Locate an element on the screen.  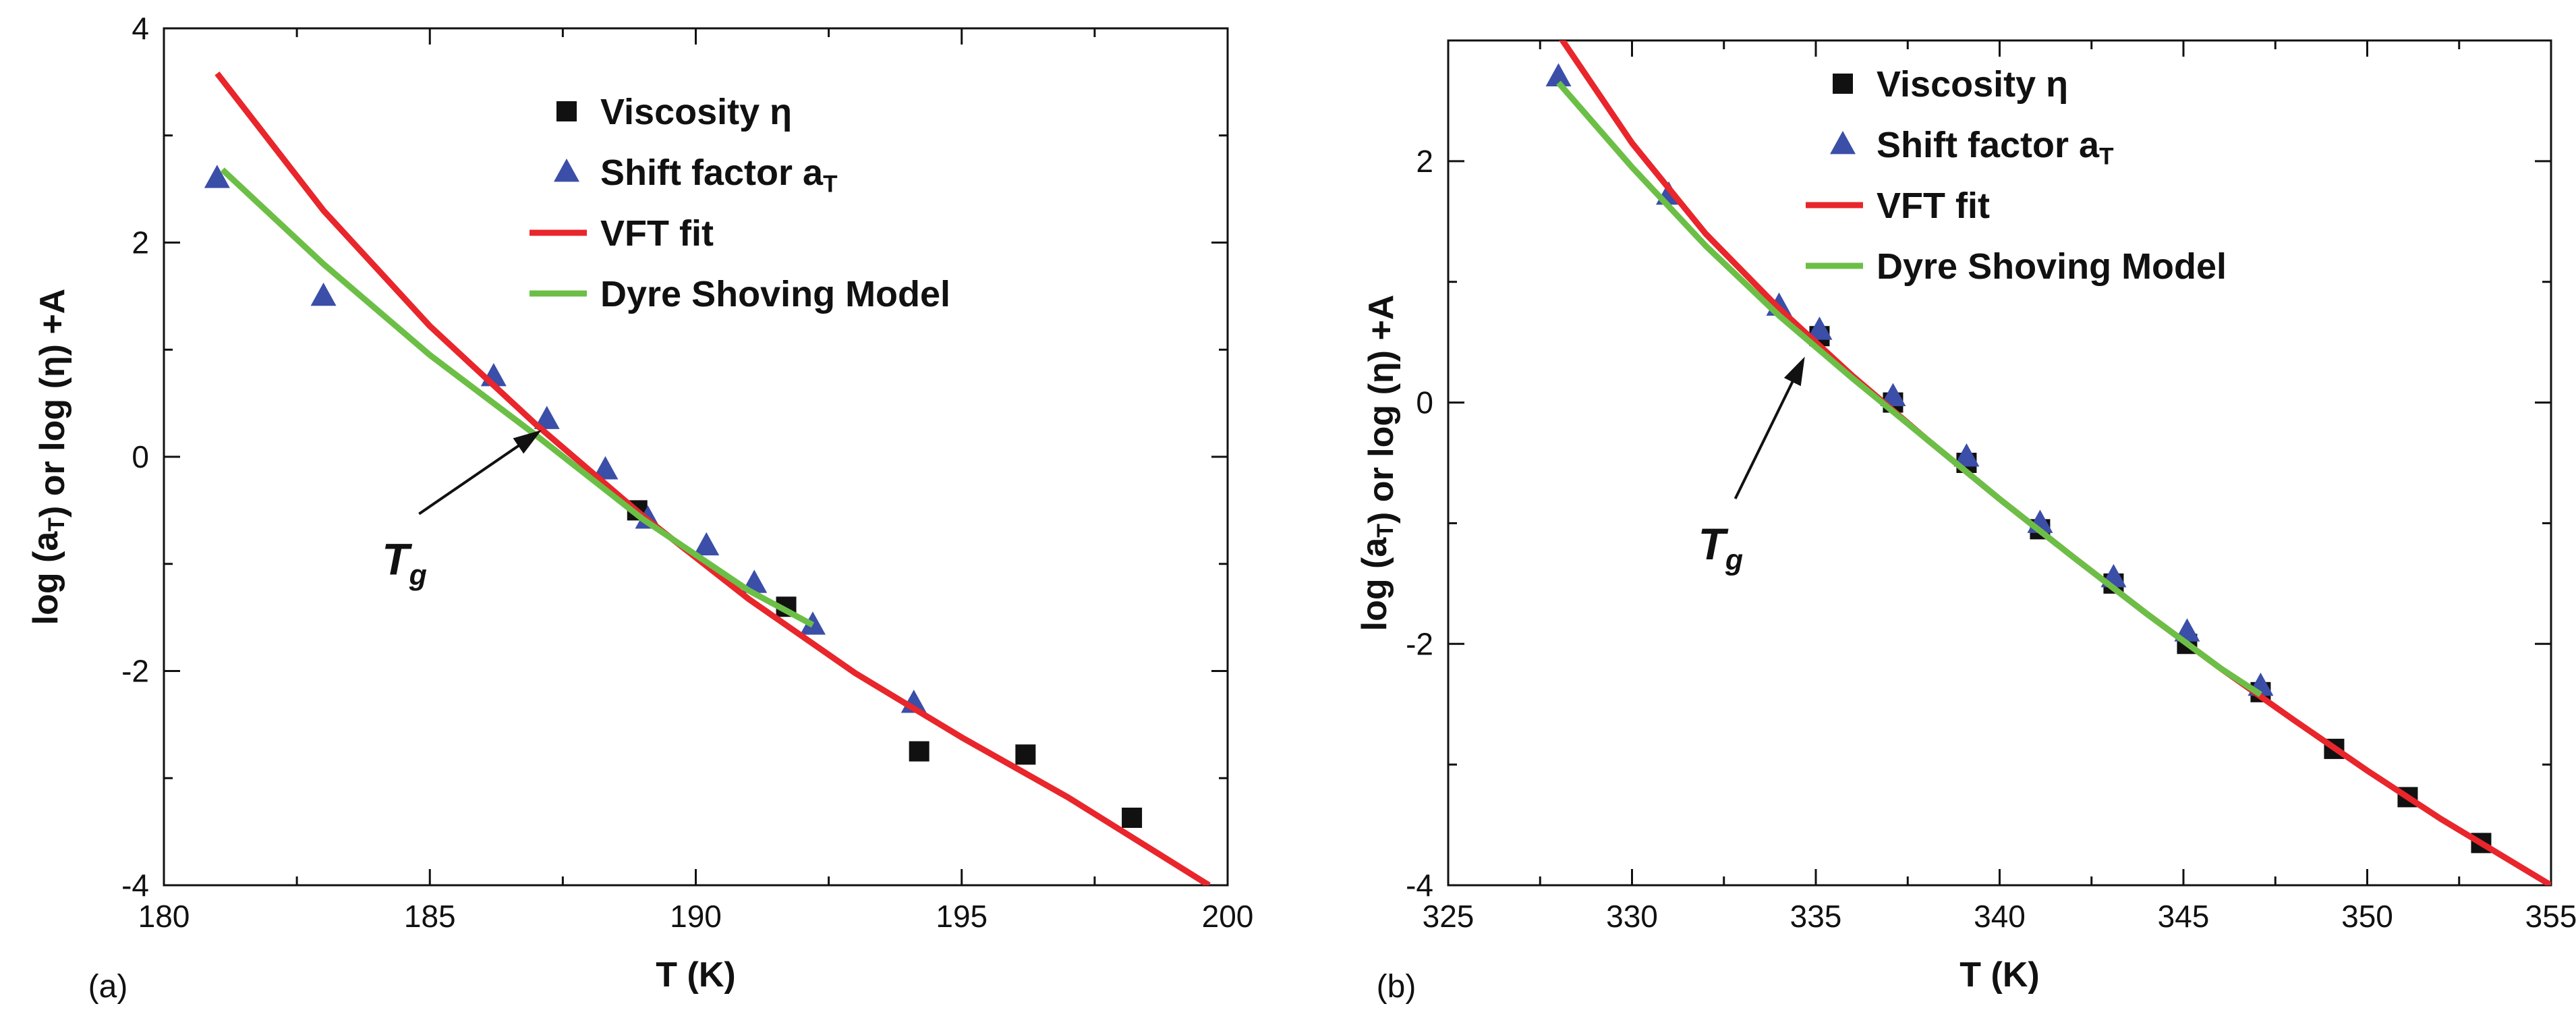
y-tick-label: 4 is located at coordinates (140, 28).